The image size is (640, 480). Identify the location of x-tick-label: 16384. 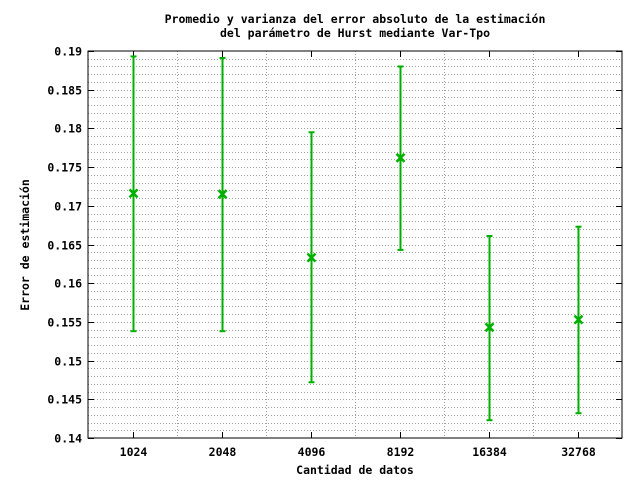
(489, 452).